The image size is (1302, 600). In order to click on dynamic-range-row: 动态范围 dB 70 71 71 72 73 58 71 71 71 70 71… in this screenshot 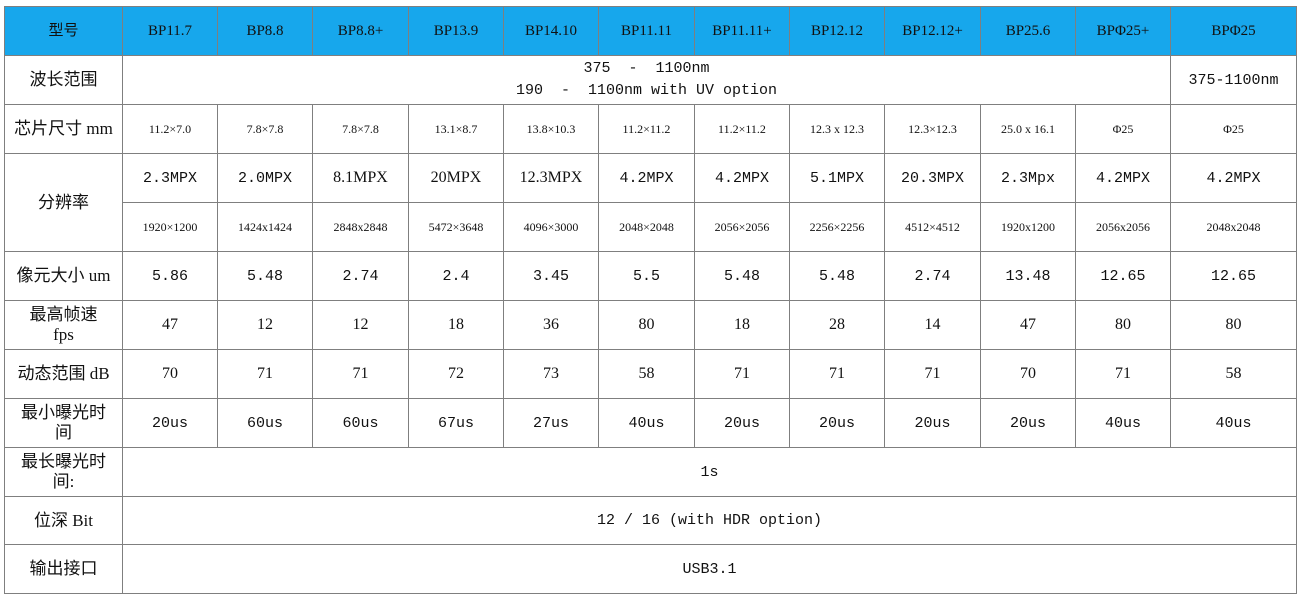, I will do `click(650, 374)`.